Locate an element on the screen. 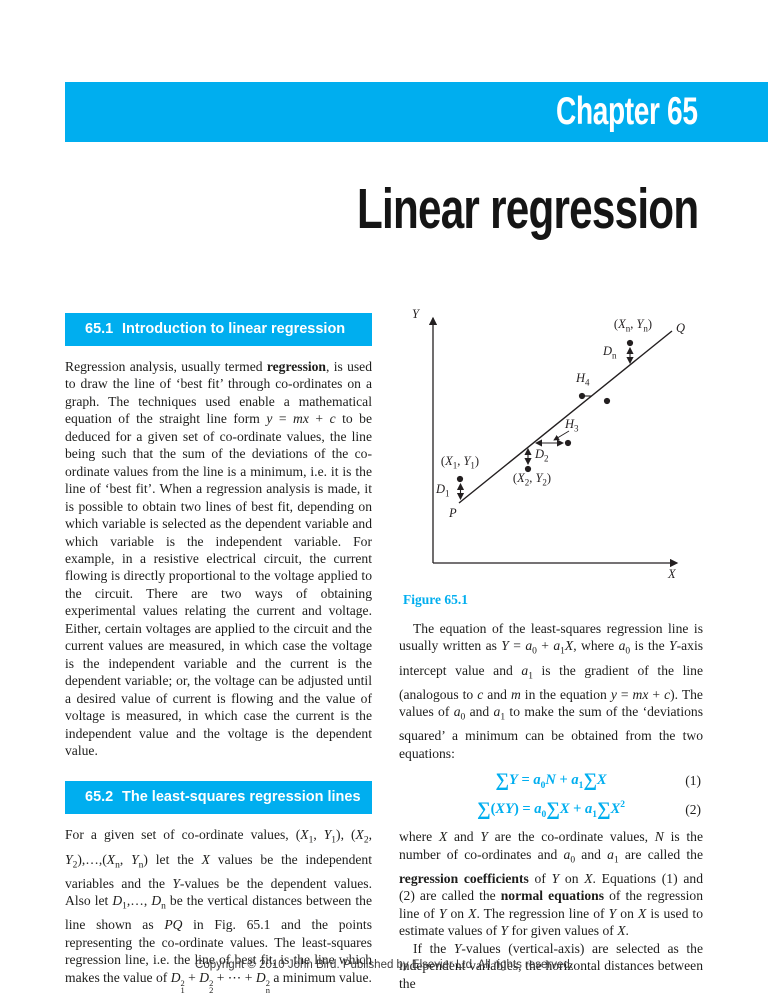 This screenshot has width=768, height=995. equation-2: ∑(XY) = a0∑X + a1∑X2 (2) is located at coordinates (551, 810).